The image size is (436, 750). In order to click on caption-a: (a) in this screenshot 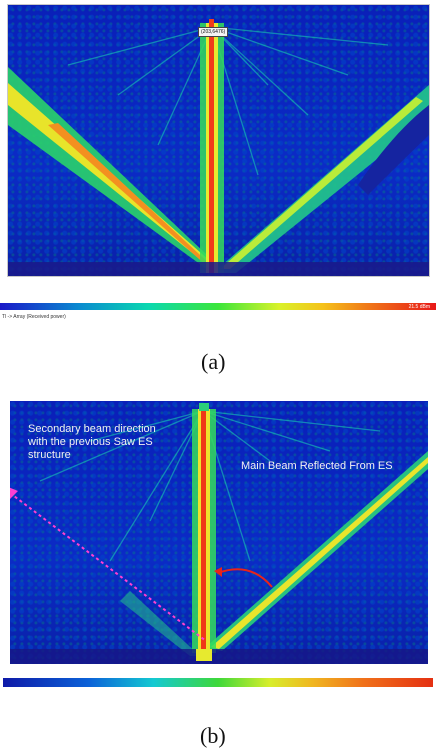, I will do `click(213, 361)`.